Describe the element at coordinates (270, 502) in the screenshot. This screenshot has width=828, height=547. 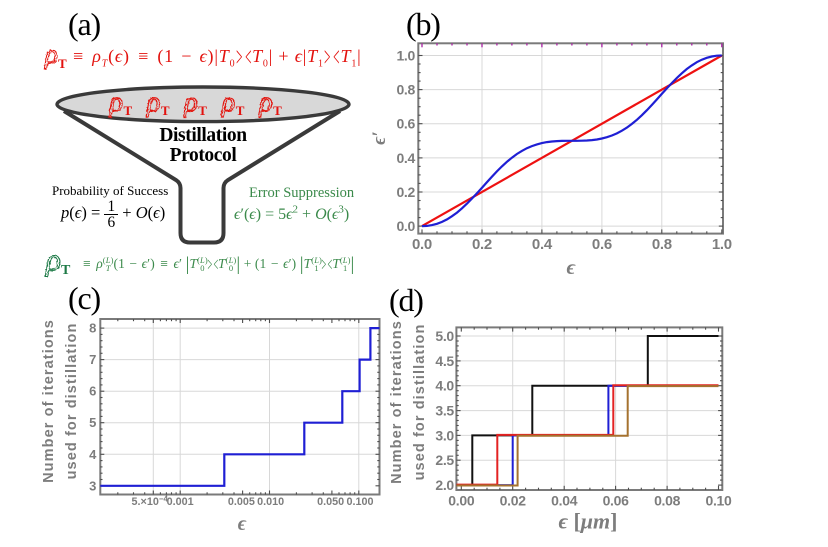
I see `svg-text: 0.010` at that location.